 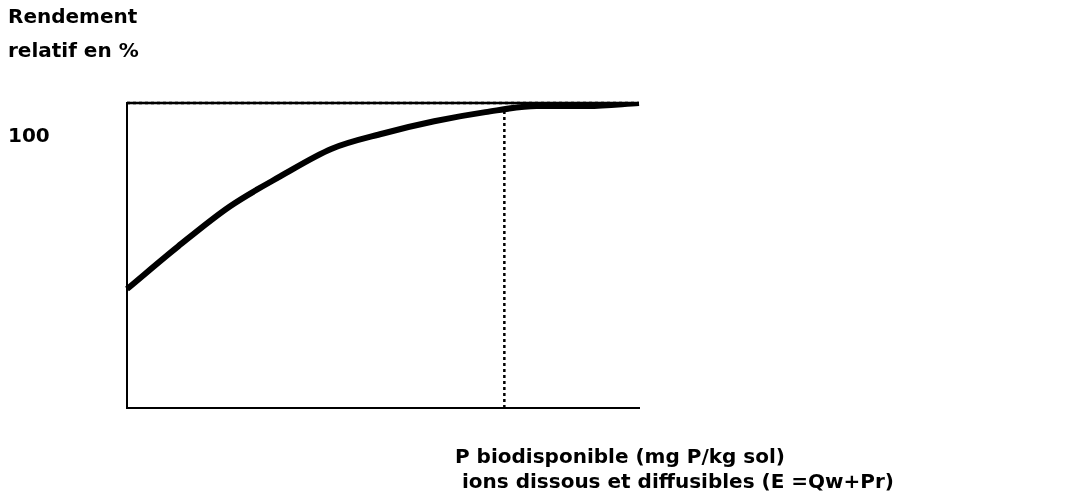 What do you see at coordinates (674, 469) in the screenshot?
I see `x-axis-title: P biodisponible (mg P/kg sol) ions dissous et diffusibles (E =Qw+Pr)` at bounding box center [674, 469].